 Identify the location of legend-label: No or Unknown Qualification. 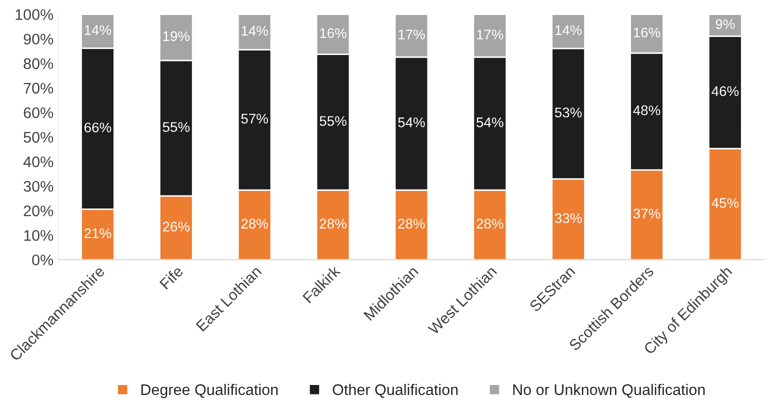
(609, 391).